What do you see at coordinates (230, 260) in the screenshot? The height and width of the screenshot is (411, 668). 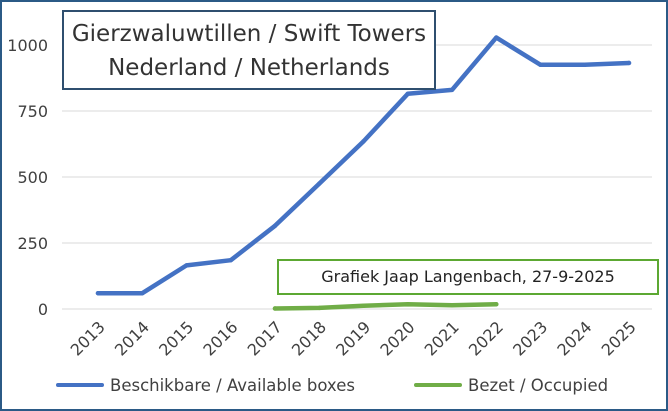 I see `data-point-0-2016` at bounding box center [230, 260].